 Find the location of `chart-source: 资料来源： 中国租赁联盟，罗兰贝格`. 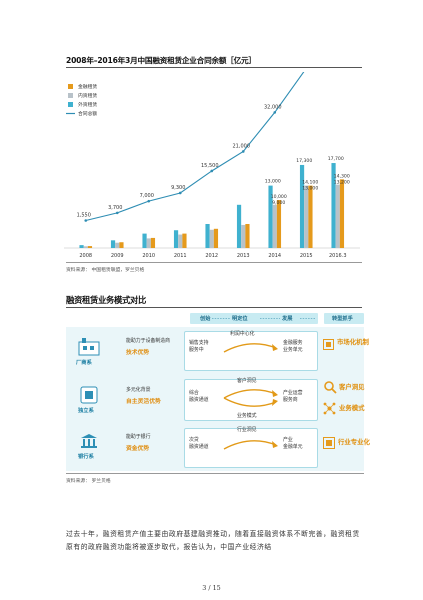

chart-source: 资料来源： 中国租赁联盟，罗兰贝格 is located at coordinates (105, 270).